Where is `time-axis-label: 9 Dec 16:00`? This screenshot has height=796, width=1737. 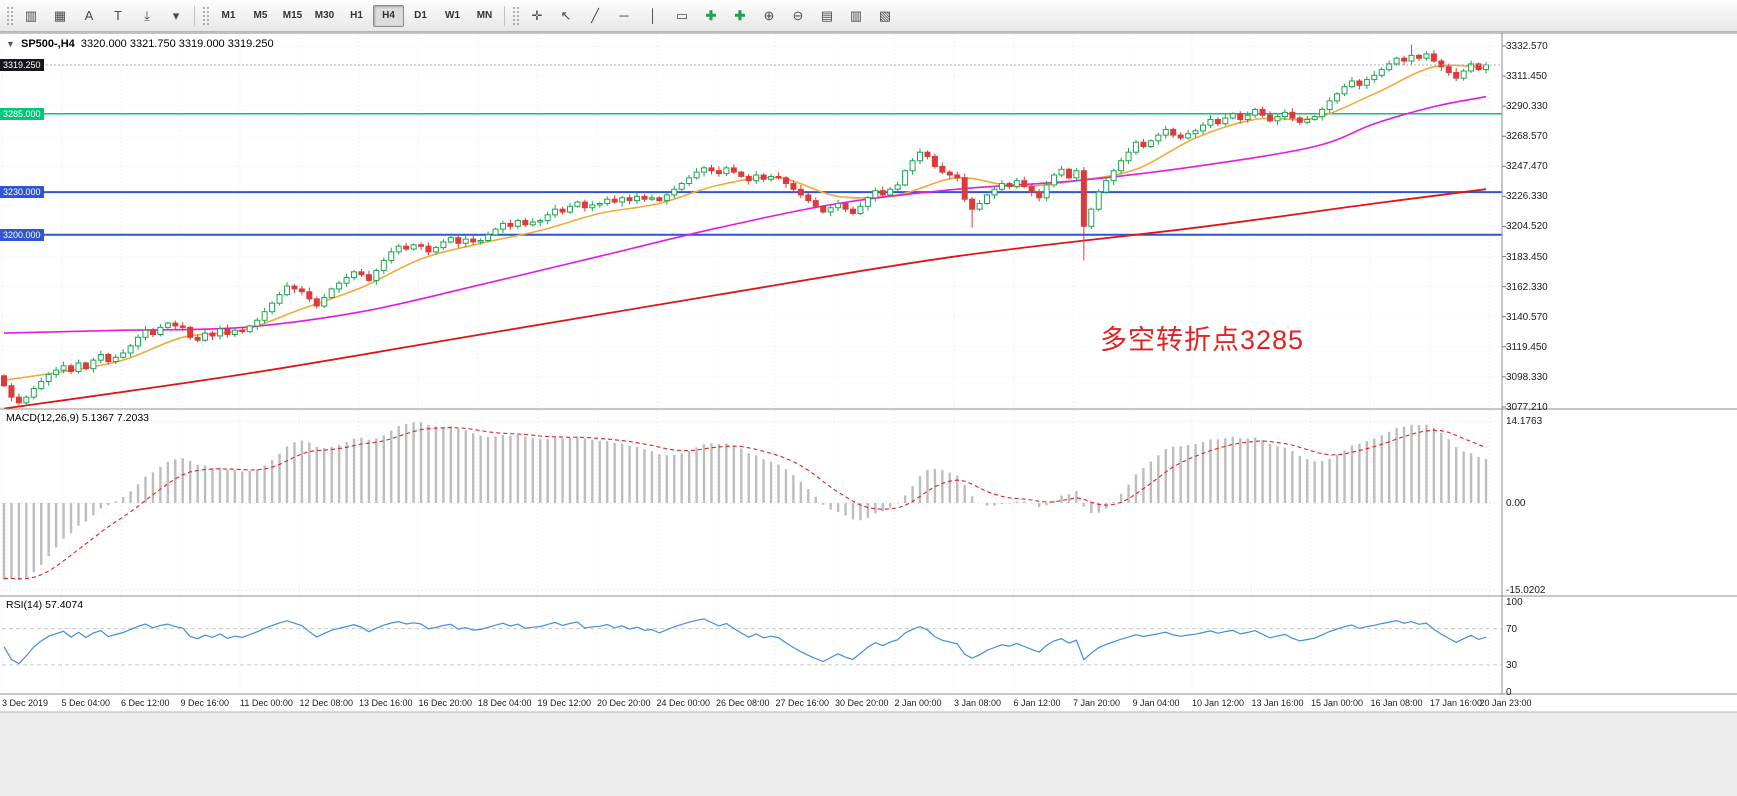 time-axis-label: 9 Dec 16:00 is located at coordinates (205, 703).